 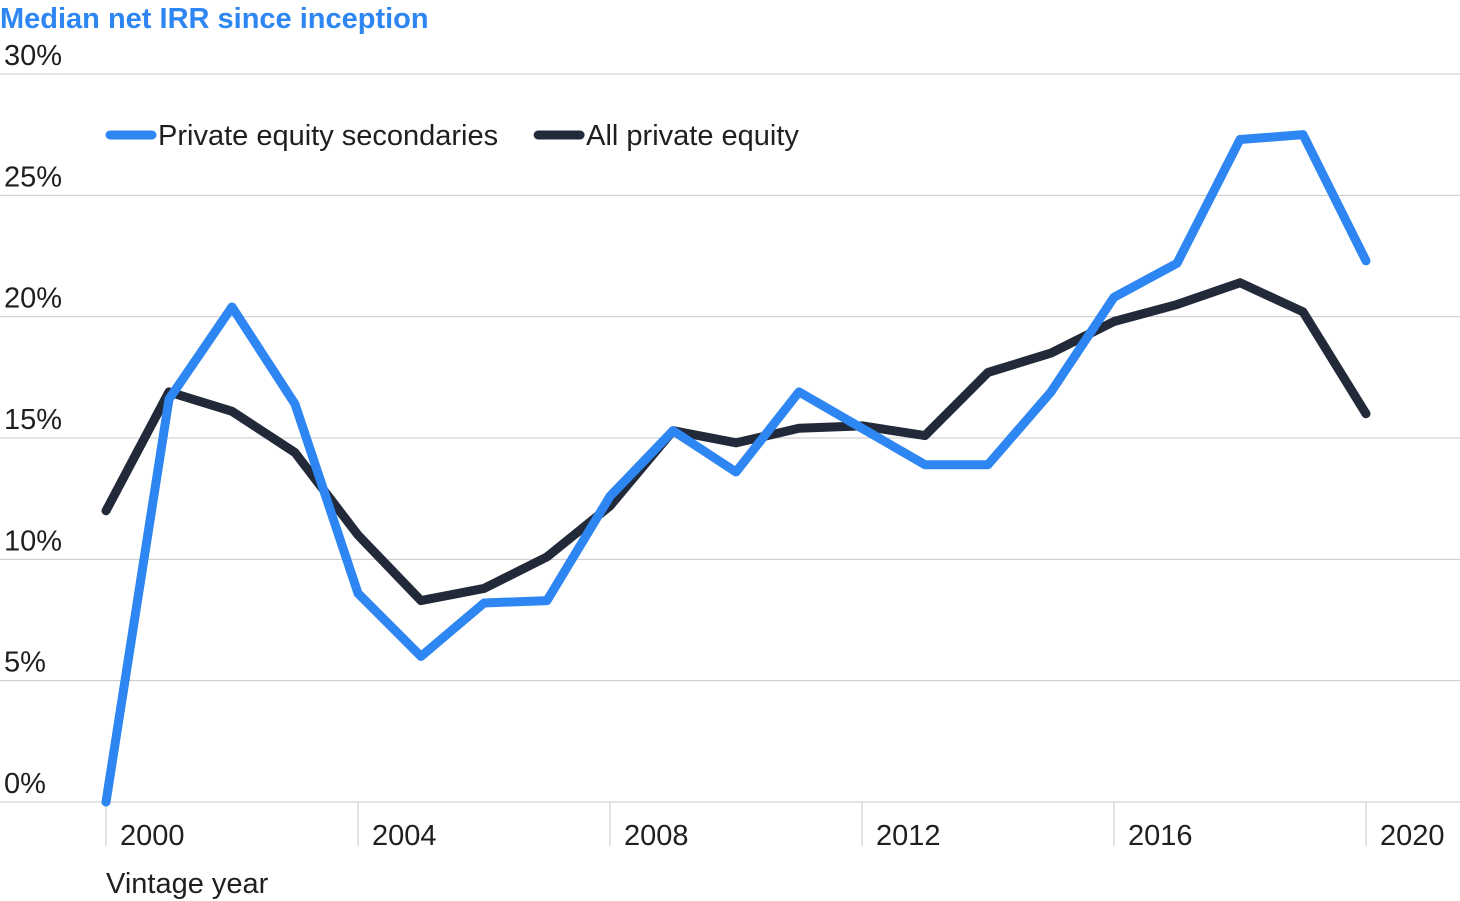 What do you see at coordinates (33, 541) in the screenshot?
I see `y-tick-label: 10%` at bounding box center [33, 541].